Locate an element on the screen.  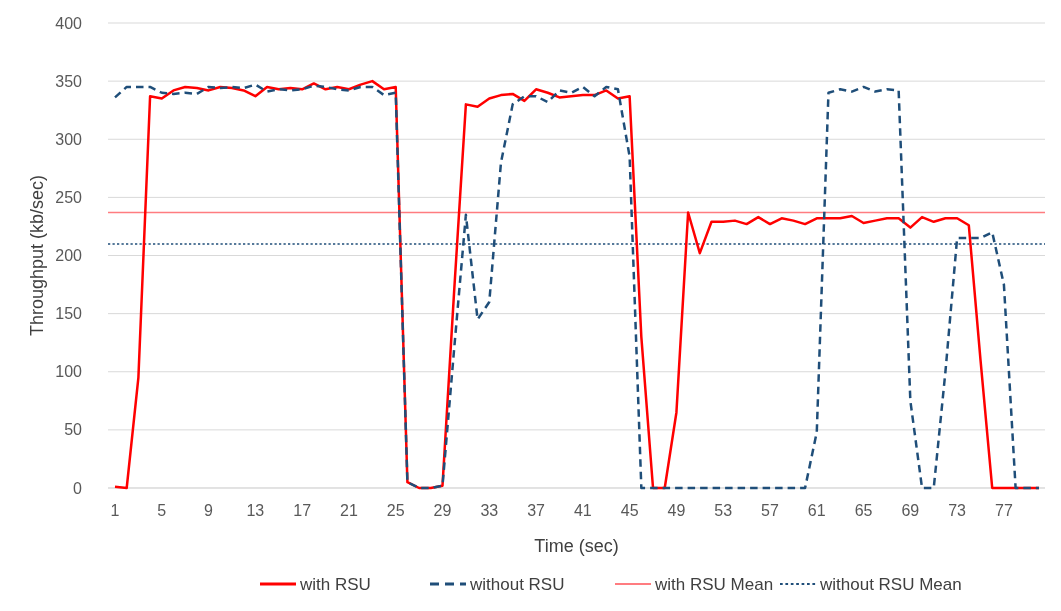
legend-label: with RSU is located at coordinates (335, 584).